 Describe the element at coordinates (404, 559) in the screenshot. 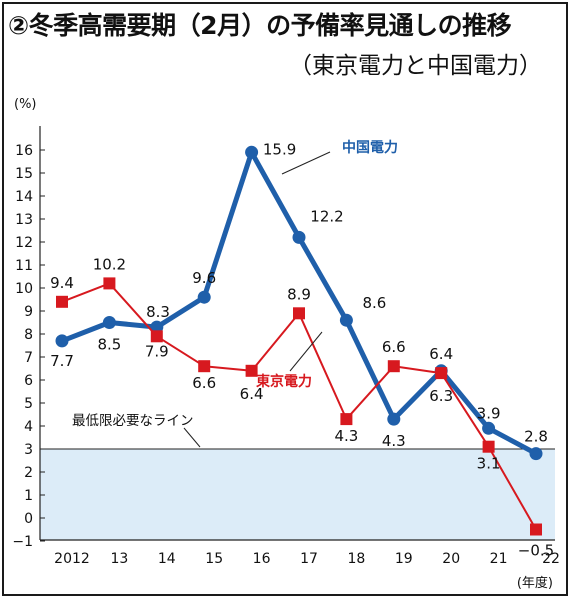

I see `x-tick-label: 19` at that location.